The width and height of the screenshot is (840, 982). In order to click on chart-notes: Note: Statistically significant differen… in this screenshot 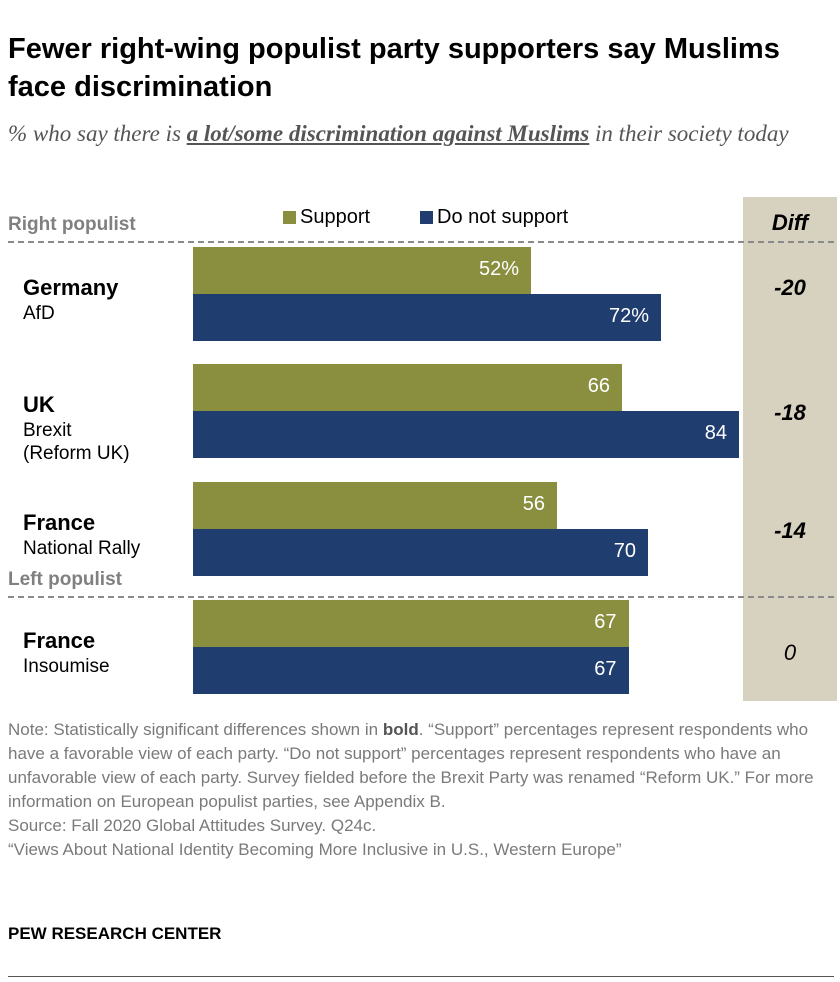, I will do `click(423, 790)`.